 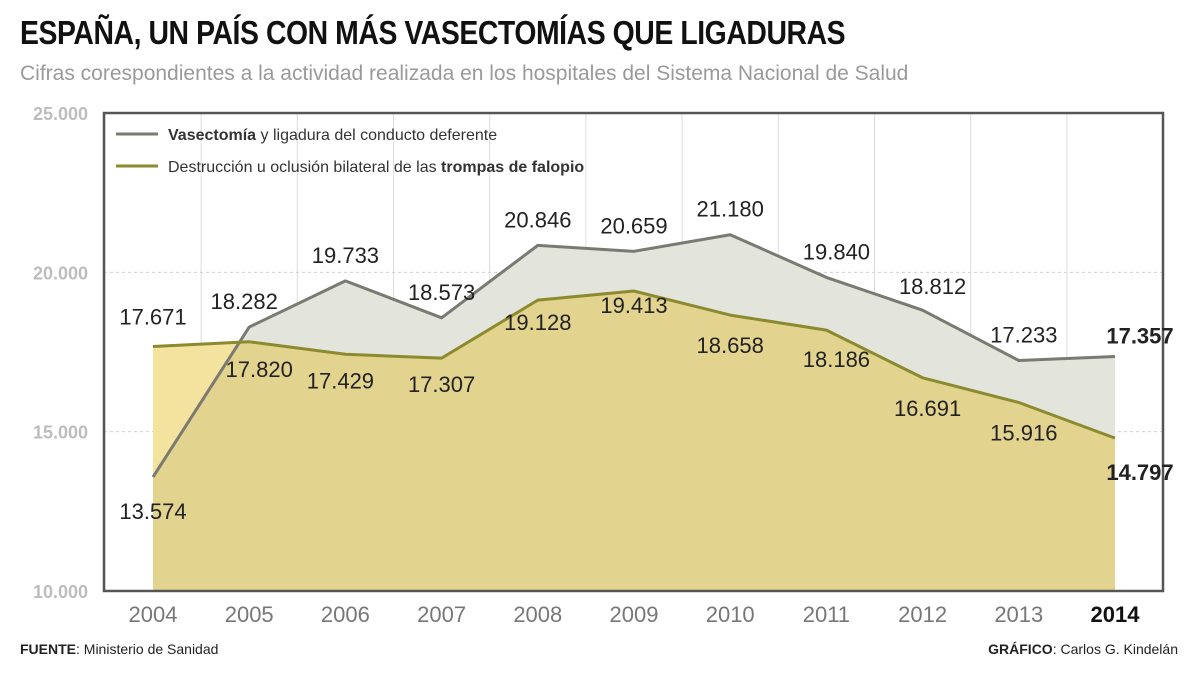 What do you see at coordinates (249, 614) in the screenshot?
I see `x-tick-label: 2005` at bounding box center [249, 614].